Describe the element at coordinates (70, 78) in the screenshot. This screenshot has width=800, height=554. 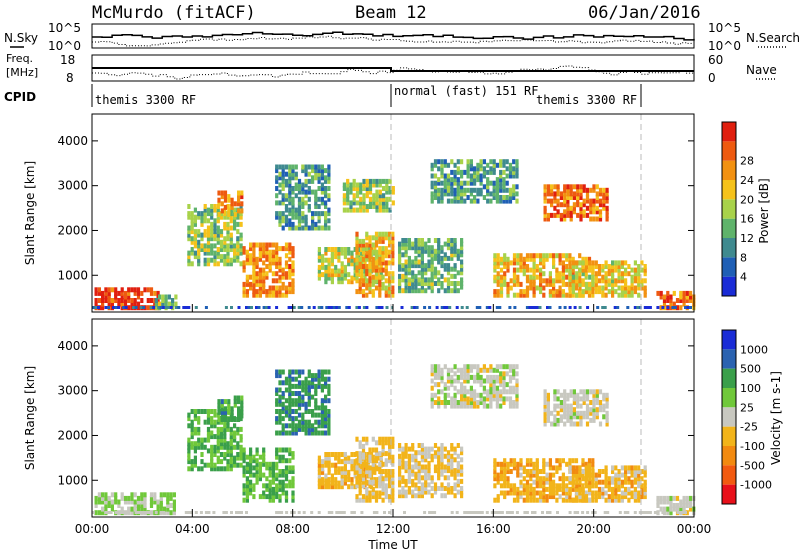
I see `freq-tick-bottom: 8` at that location.